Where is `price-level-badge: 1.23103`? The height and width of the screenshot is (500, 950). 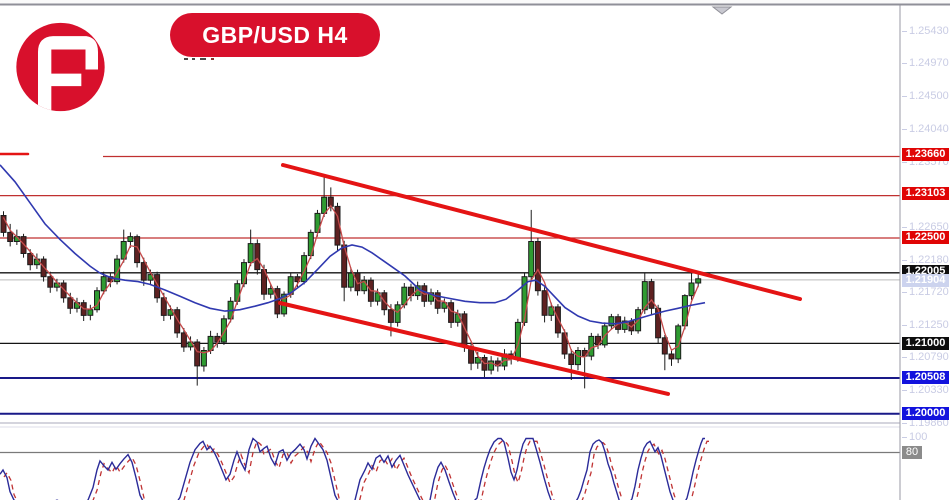 price-level-badge: 1.23103 is located at coordinates (925, 193).